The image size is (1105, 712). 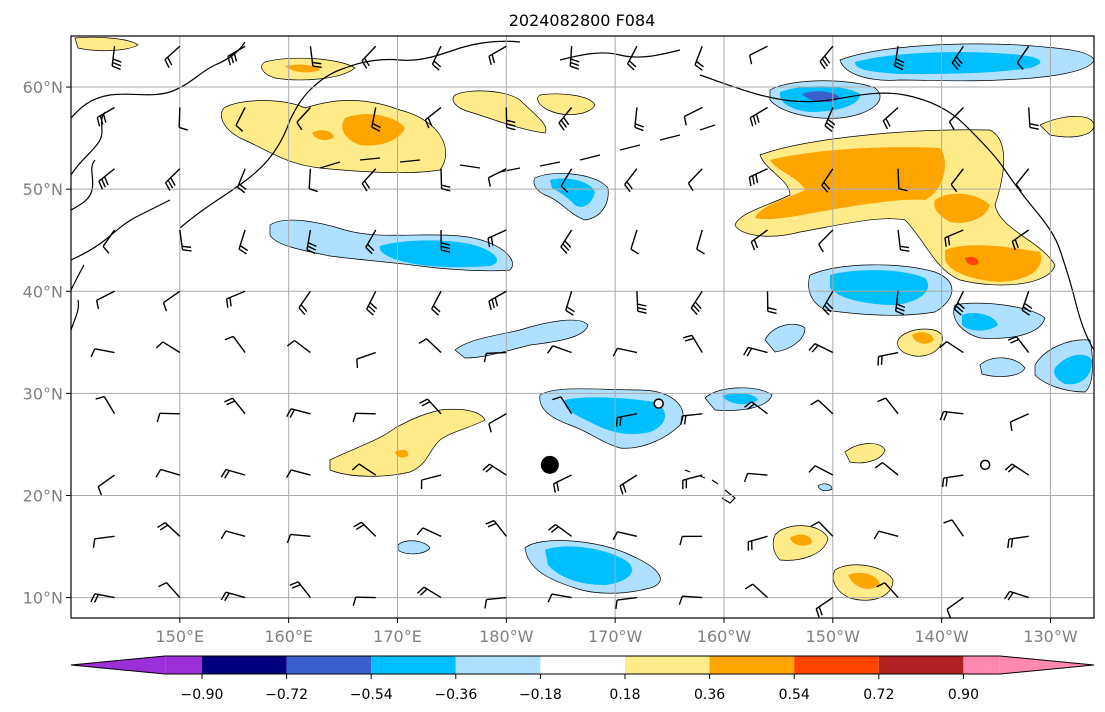 I want to click on anomaly-positive-bc, so click(x=1066, y=127).